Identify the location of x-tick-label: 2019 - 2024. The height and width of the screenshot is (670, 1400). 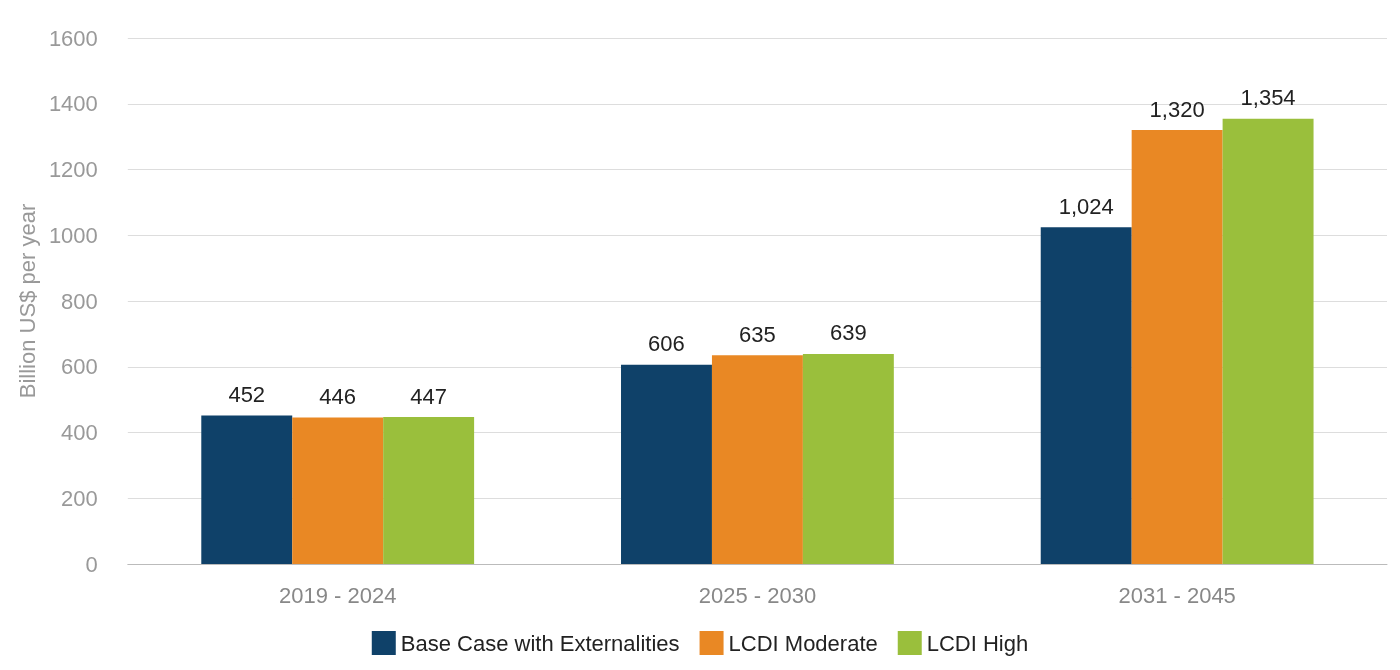
(337, 595).